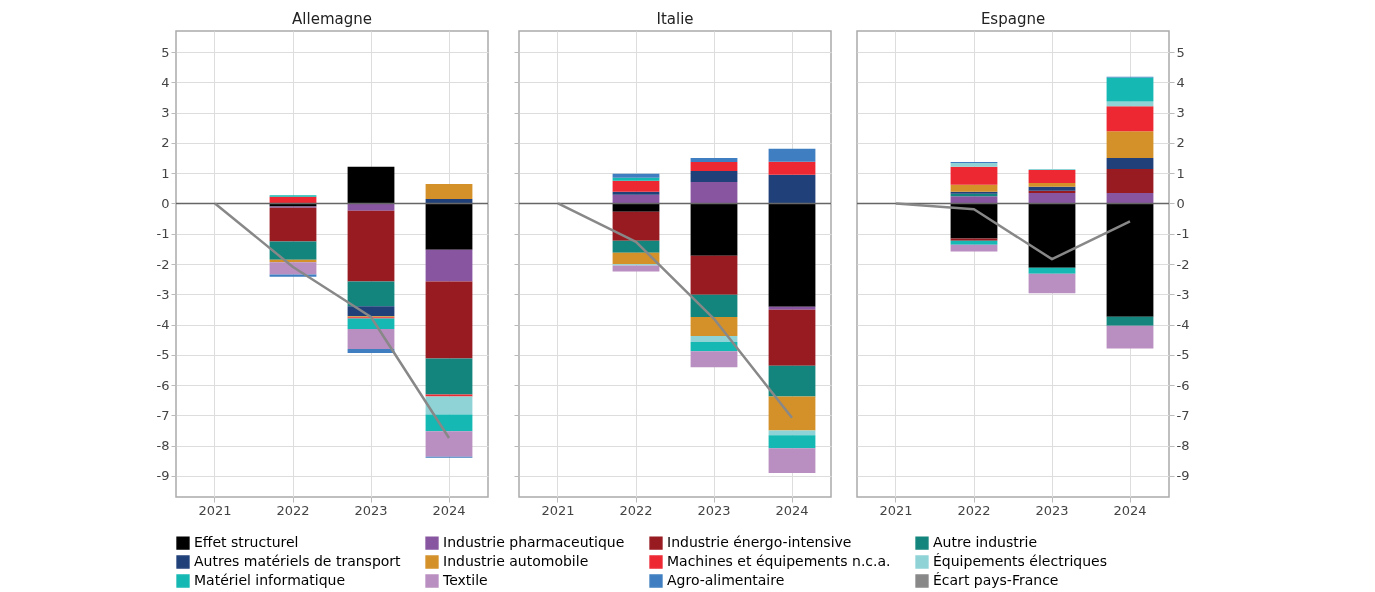  I want to click on legend-label: Machines et équipements n.c.a., so click(779, 561).